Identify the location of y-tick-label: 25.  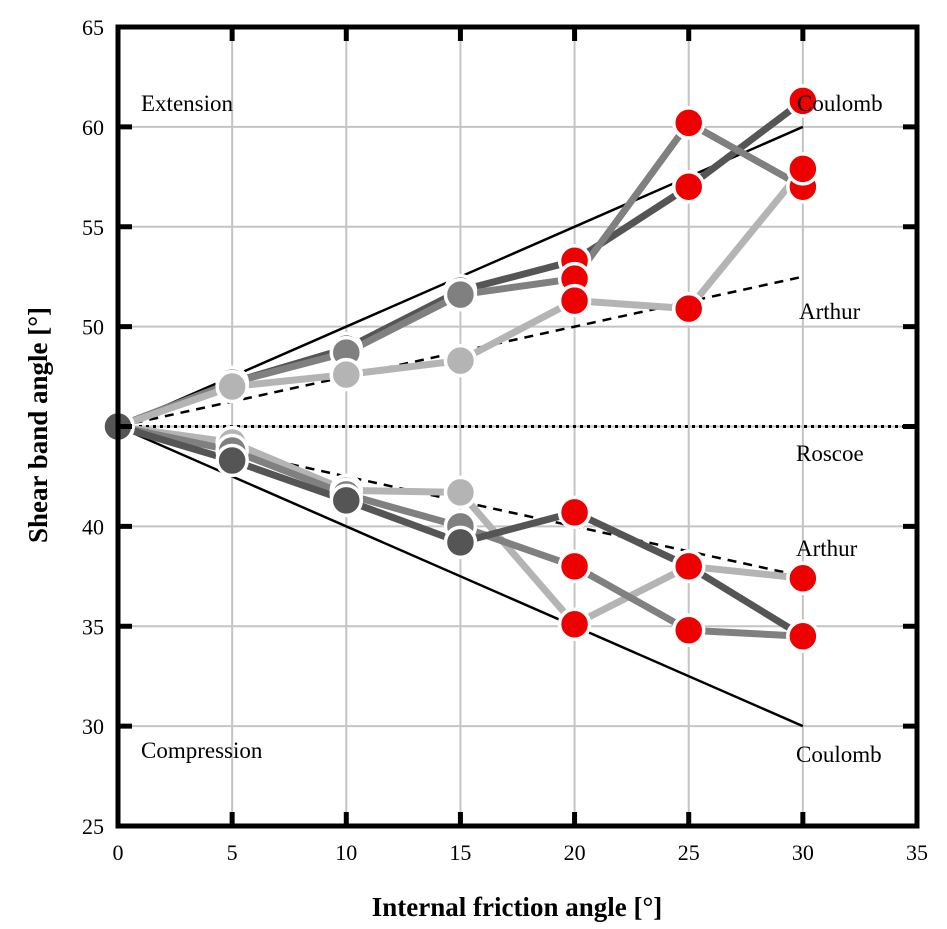
(93, 826).